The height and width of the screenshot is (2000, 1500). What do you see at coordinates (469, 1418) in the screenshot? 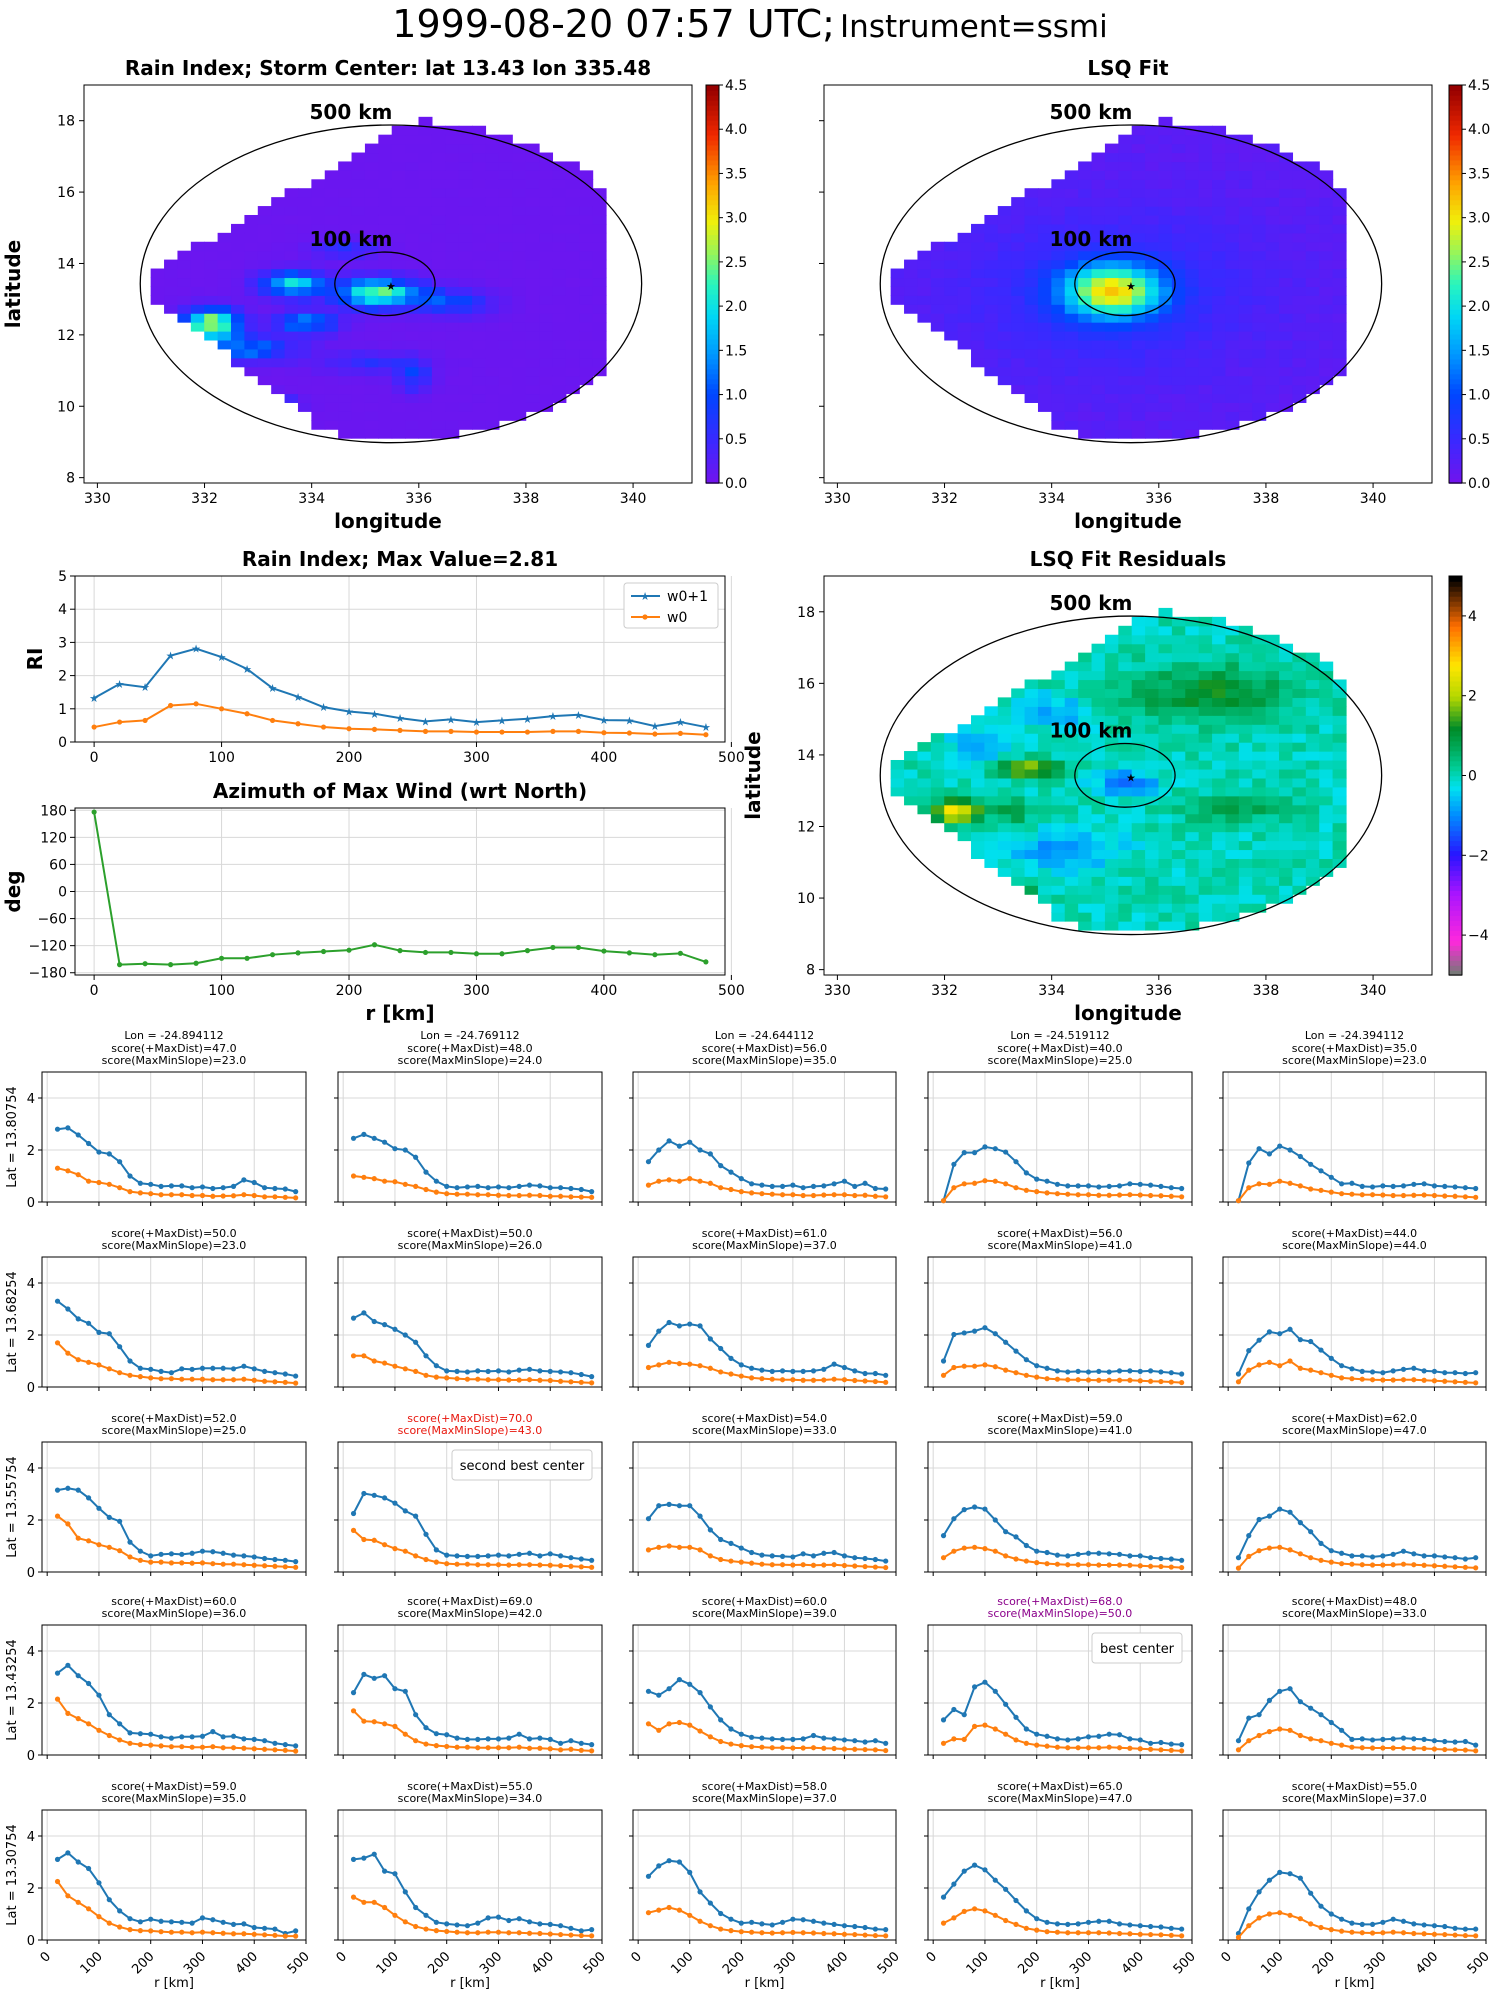
I see `score-maxdist: score(+MaxDist)=70.0` at bounding box center [469, 1418].